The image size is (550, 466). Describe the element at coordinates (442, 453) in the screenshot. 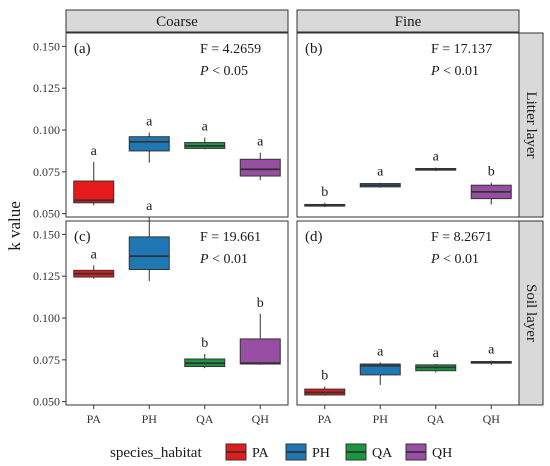

I see `legend-label: QH` at that location.